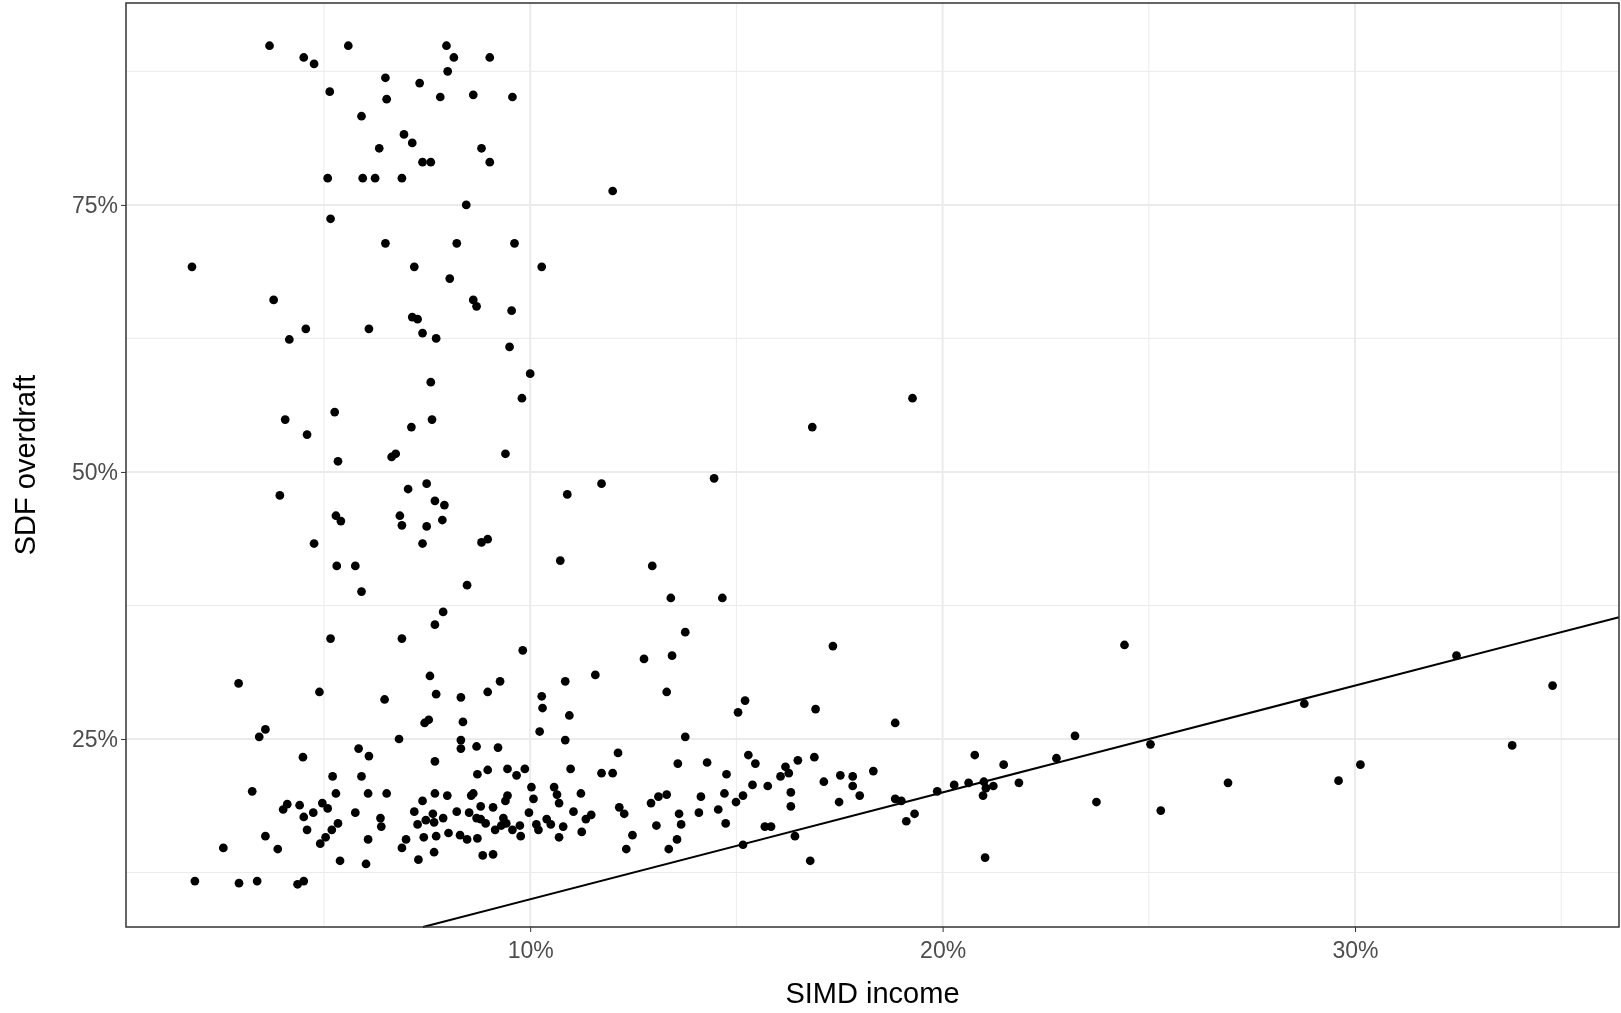 The image size is (1621, 1013). What do you see at coordinates (872, 993) in the screenshot?
I see `x-axis-title: SIMD income` at bounding box center [872, 993].